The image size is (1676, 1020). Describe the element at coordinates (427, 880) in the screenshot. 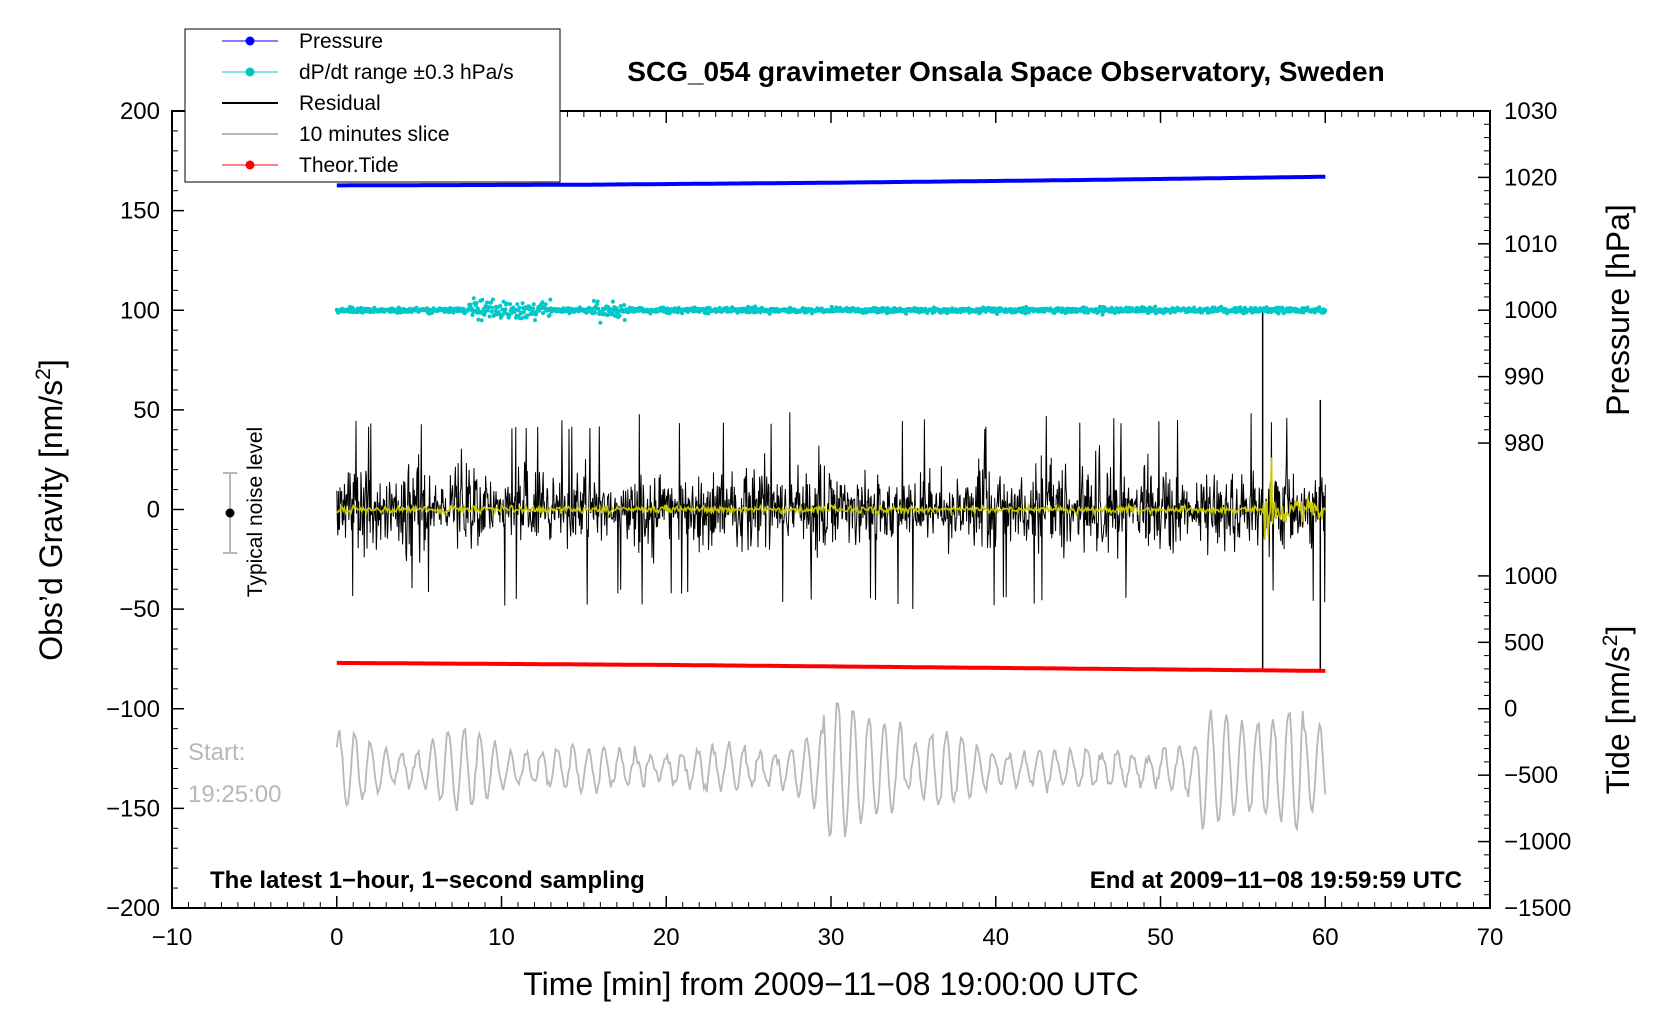

I see `sampling-note: The latest 1−hour, 1−second sampling` at that location.